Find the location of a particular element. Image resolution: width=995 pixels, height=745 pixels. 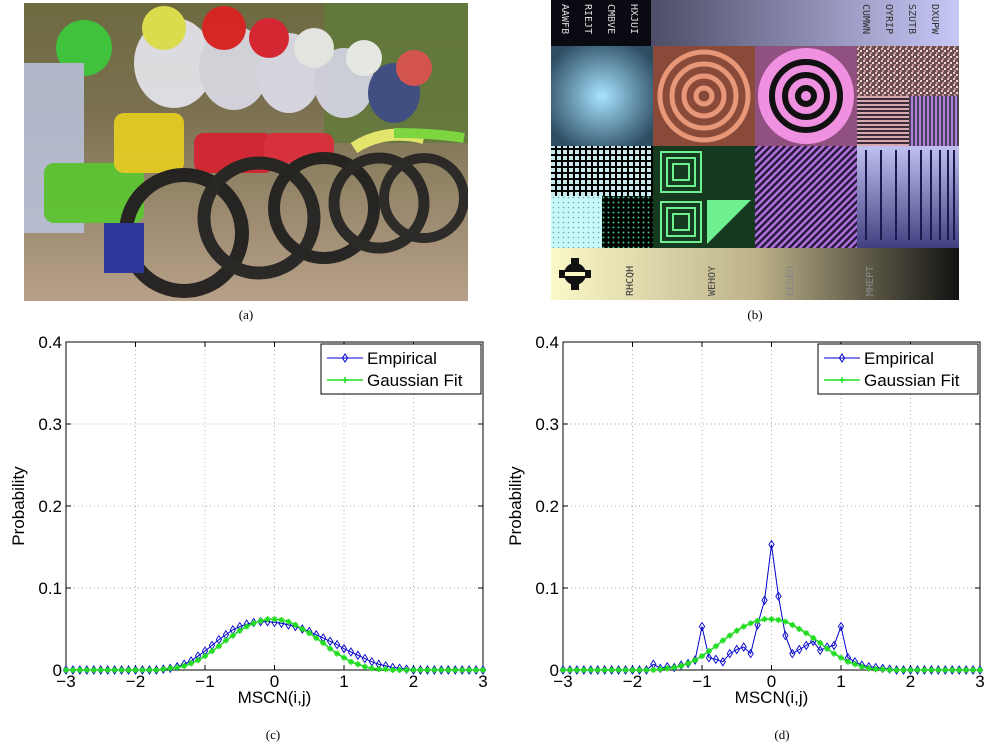

x-axis-label: MSCN(i,j) is located at coordinates (275, 697).